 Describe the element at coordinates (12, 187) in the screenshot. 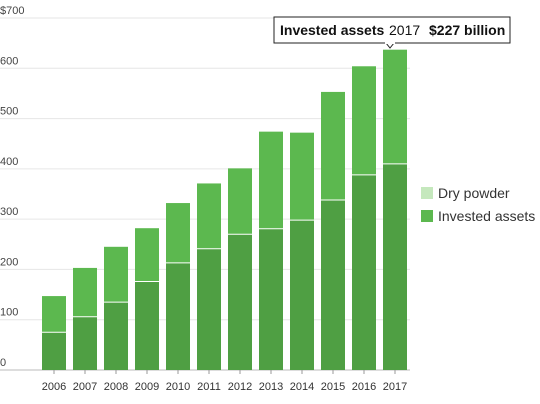

I see `y-axis-tick-labels: 0 100 200 300 400 500 600 $700` at that location.